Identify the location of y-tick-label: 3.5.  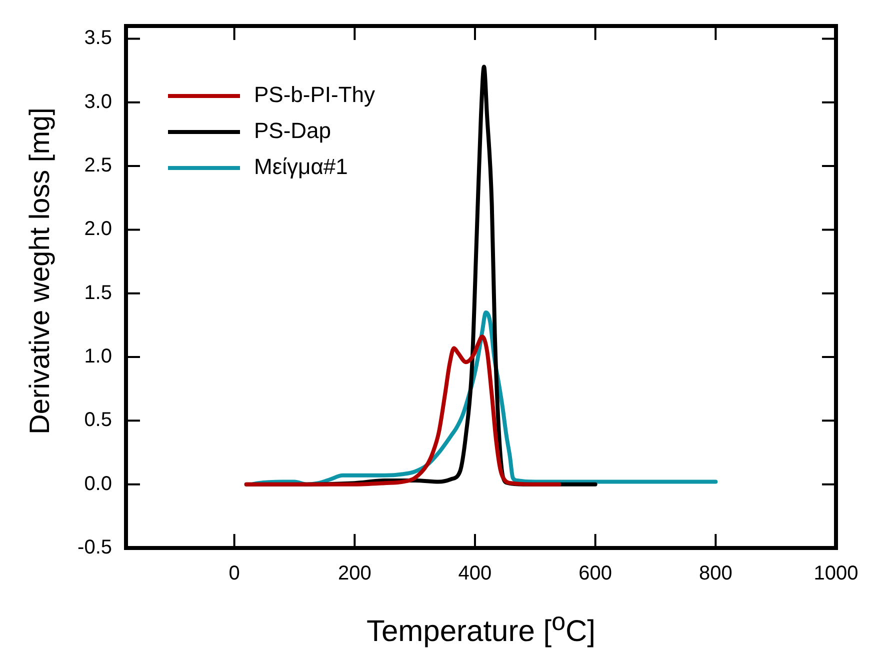
(98, 38).